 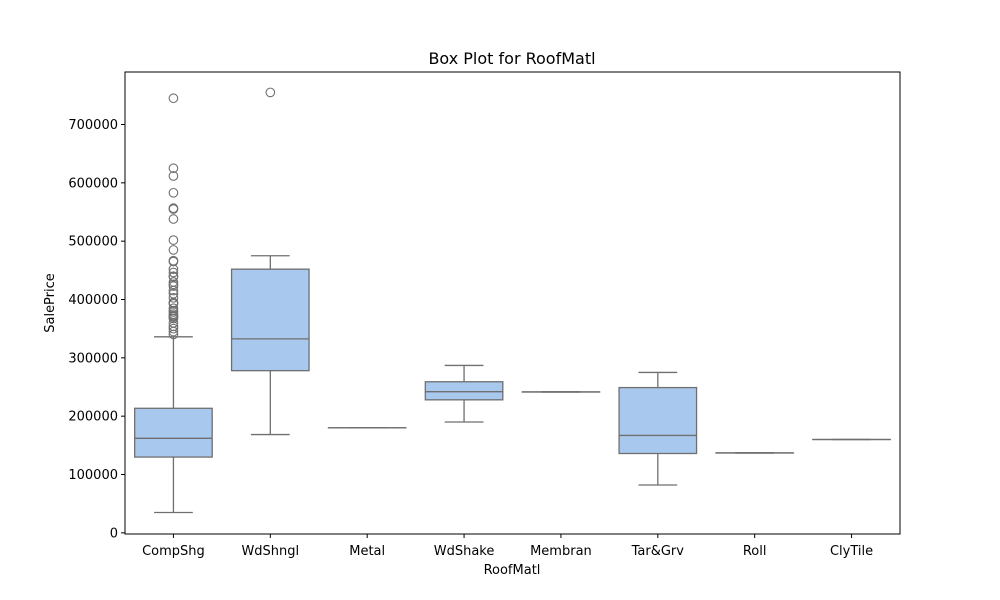 I want to click on y-axis-title: SalePrice, so click(x=50, y=303).